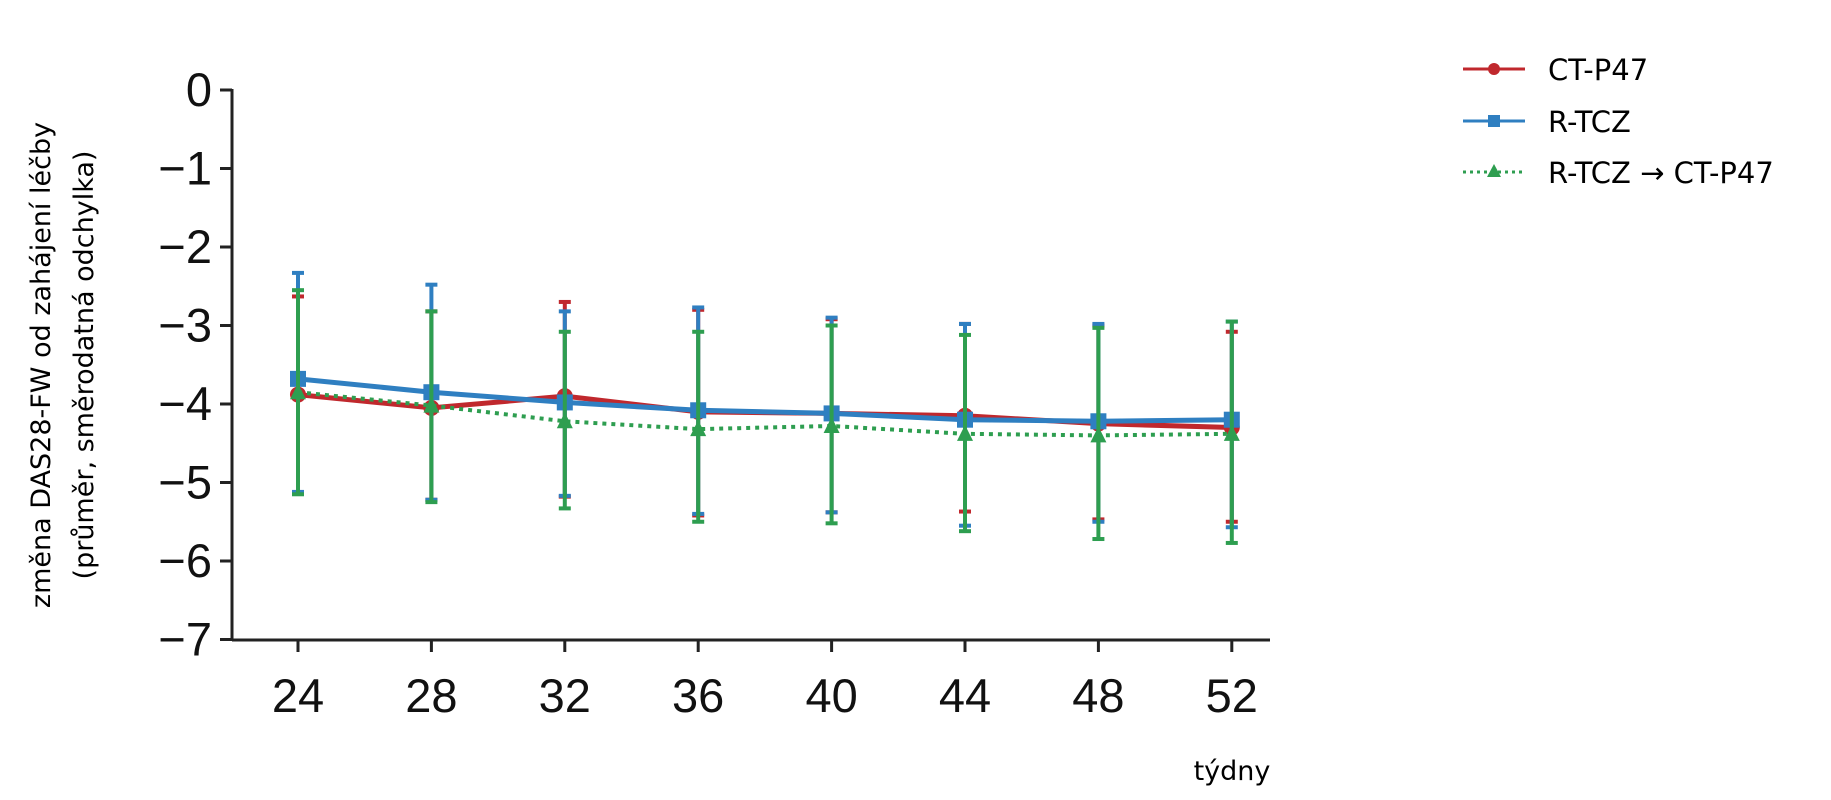  What do you see at coordinates (1232, 695) in the screenshot?
I see `x-tick-label: 52` at bounding box center [1232, 695].